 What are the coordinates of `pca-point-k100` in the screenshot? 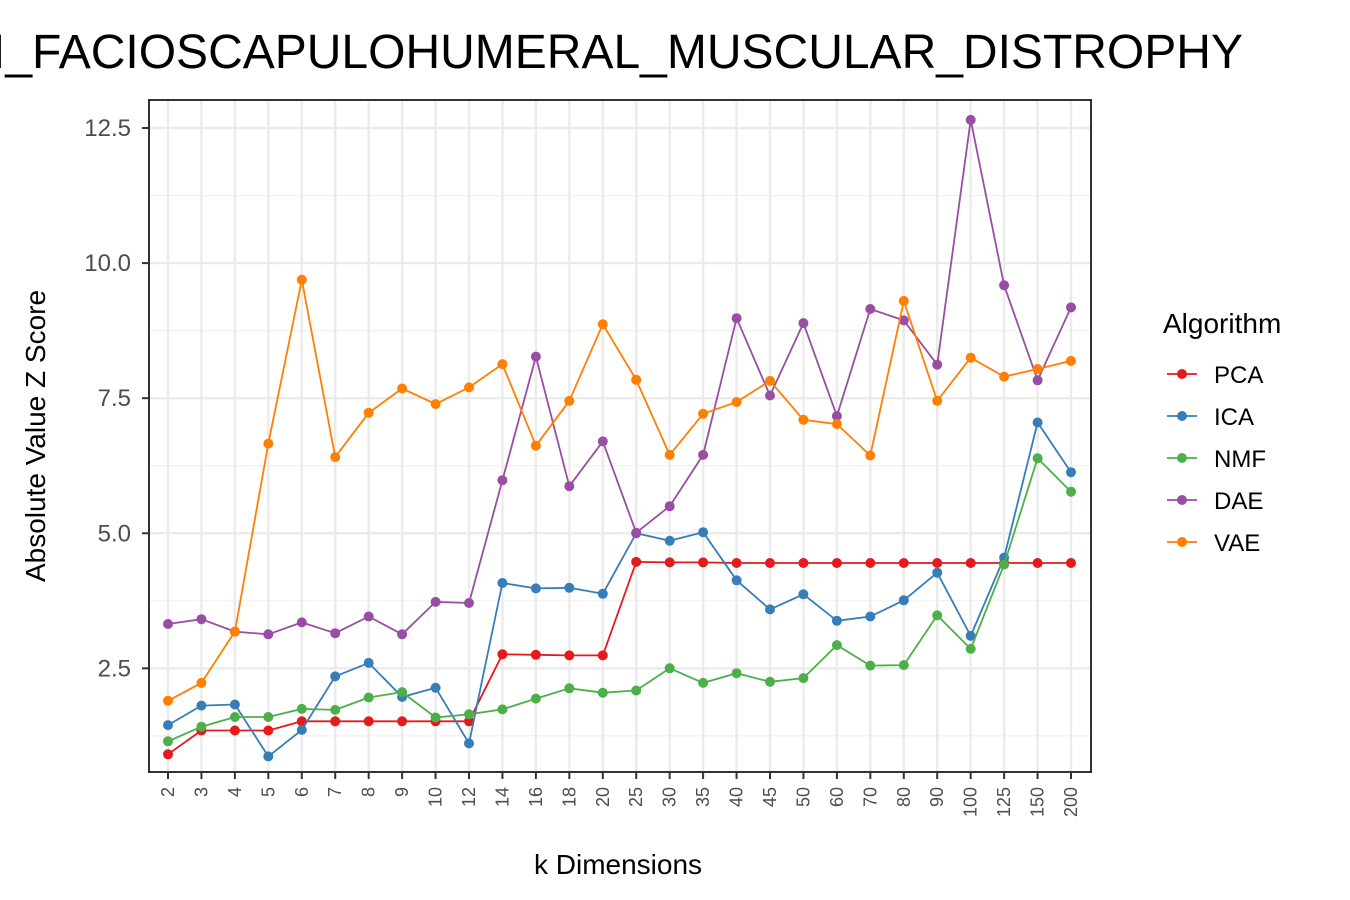 It's located at (970, 563).